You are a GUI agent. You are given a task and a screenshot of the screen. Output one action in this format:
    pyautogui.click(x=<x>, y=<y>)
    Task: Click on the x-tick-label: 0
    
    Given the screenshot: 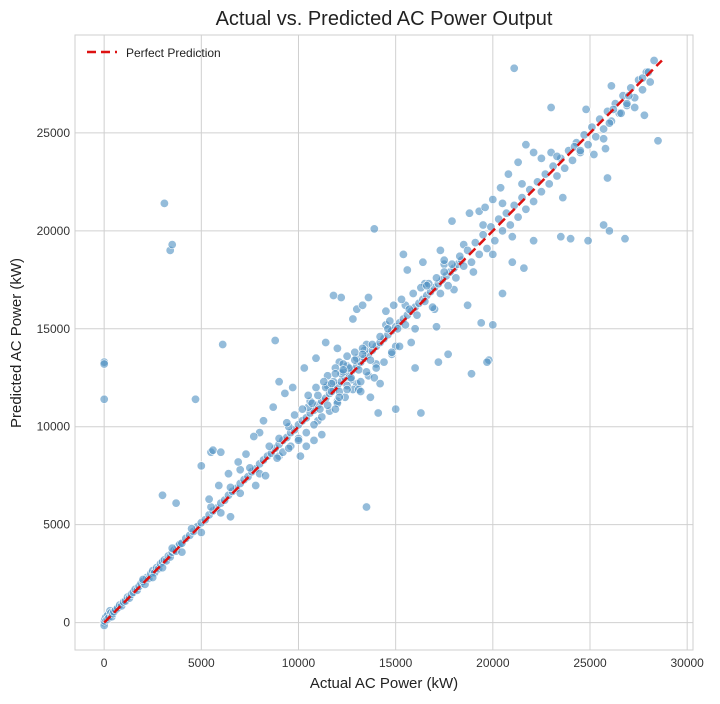 What is the action you would take?
    pyautogui.click(x=104, y=663)
    